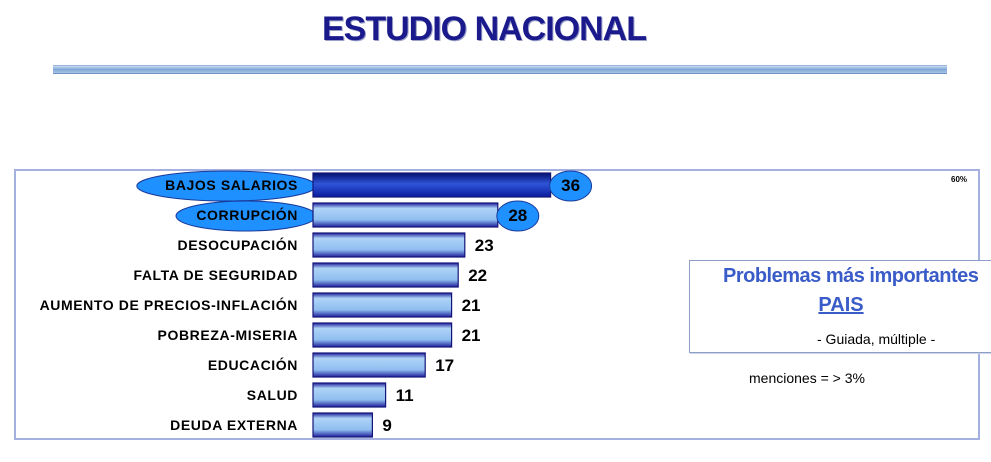 Image resolution: width=991 pixels, height=462 pixels. I want to click on mentions-note: menciones = > 3%, so click(807, 378).